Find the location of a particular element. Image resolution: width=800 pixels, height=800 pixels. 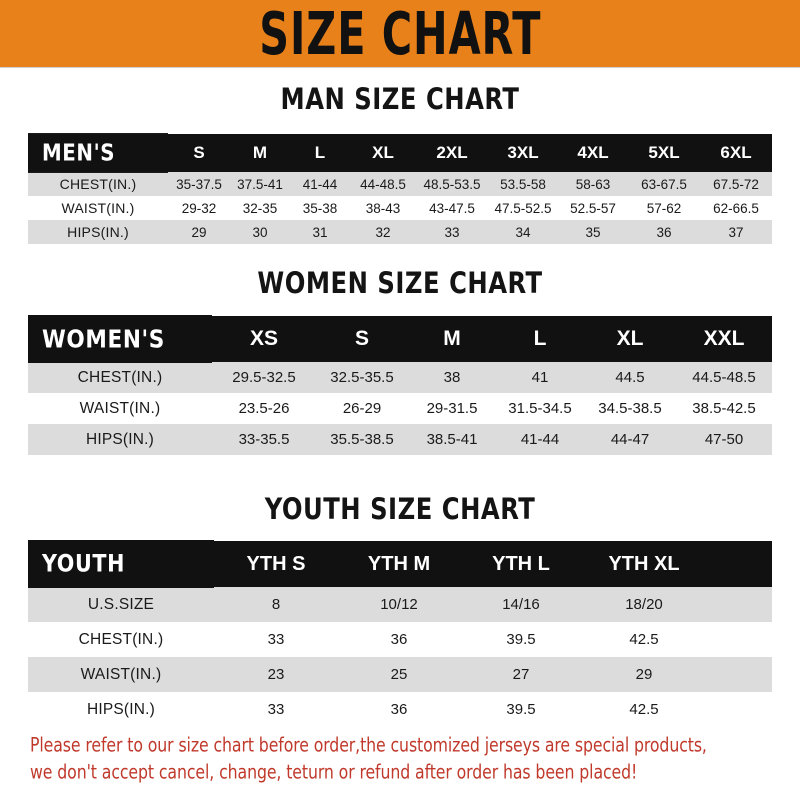

women-col-header: S is located at coordinates (362, 339).